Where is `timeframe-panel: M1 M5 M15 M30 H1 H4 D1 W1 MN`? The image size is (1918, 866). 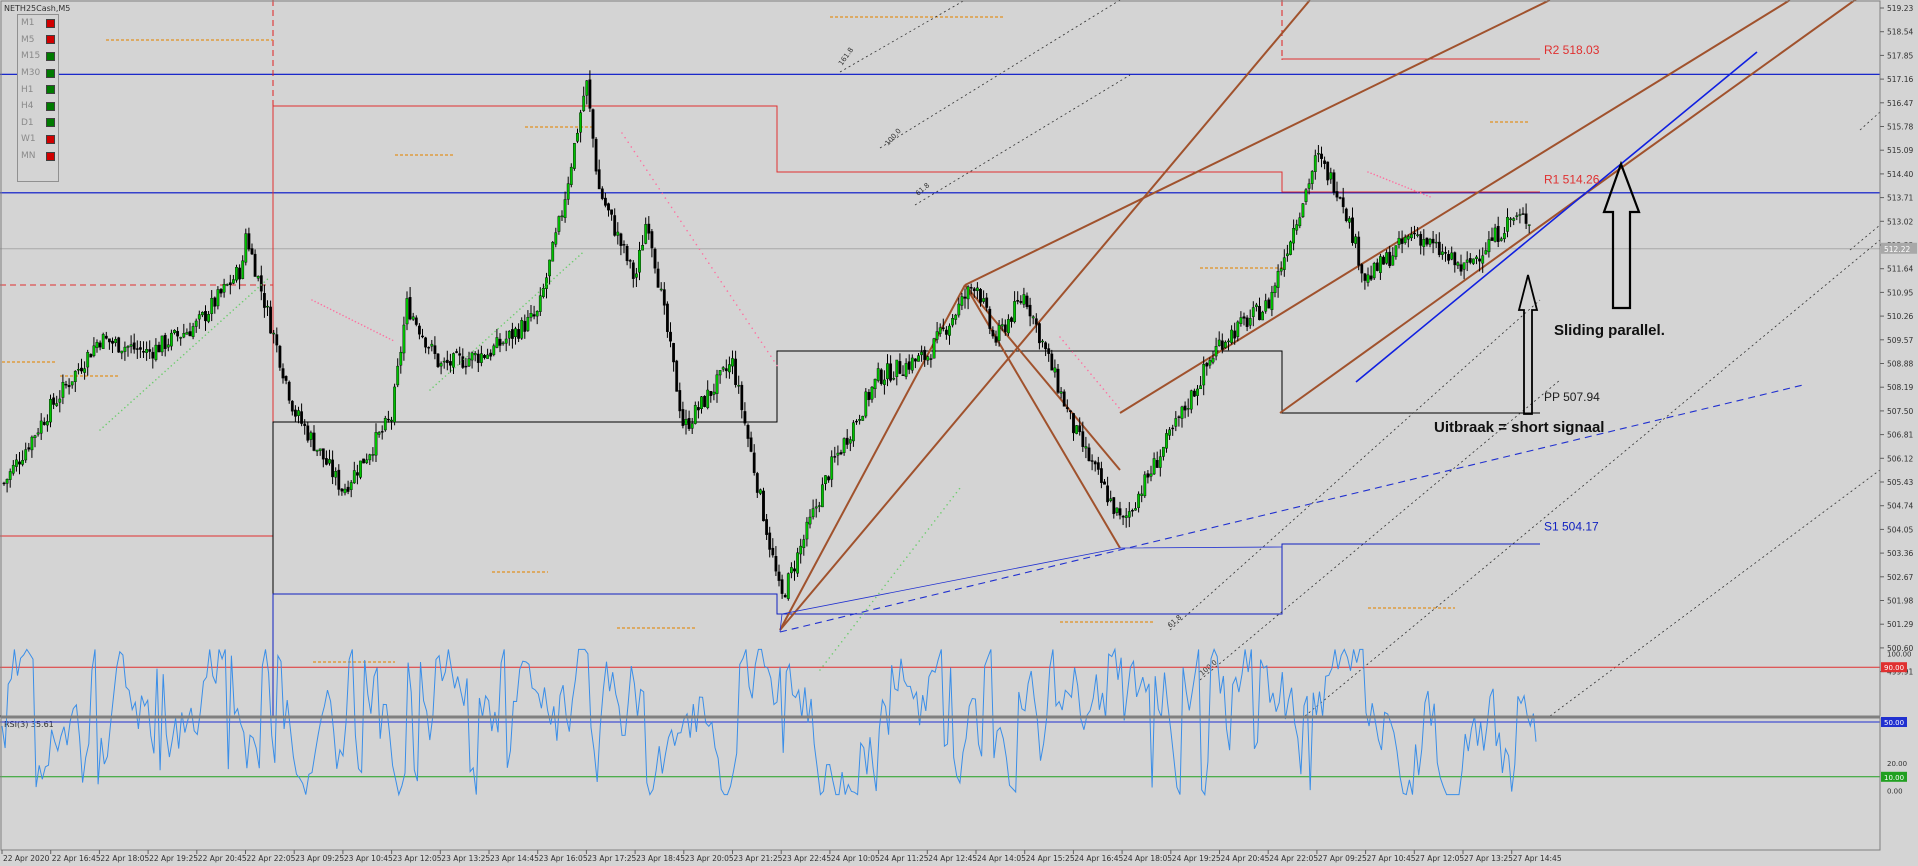
timeframe-panel: M1 M5 M15 M30 H1 H4 D1 W1 MN is located at coordinates (38, 98).